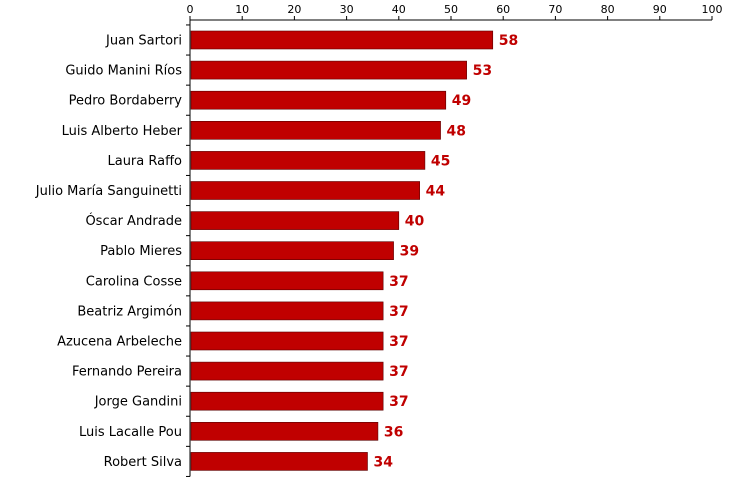  Describe the element at coordinates (294, 9) in the screenshot. I see `x-tick-label: 20` at that location.